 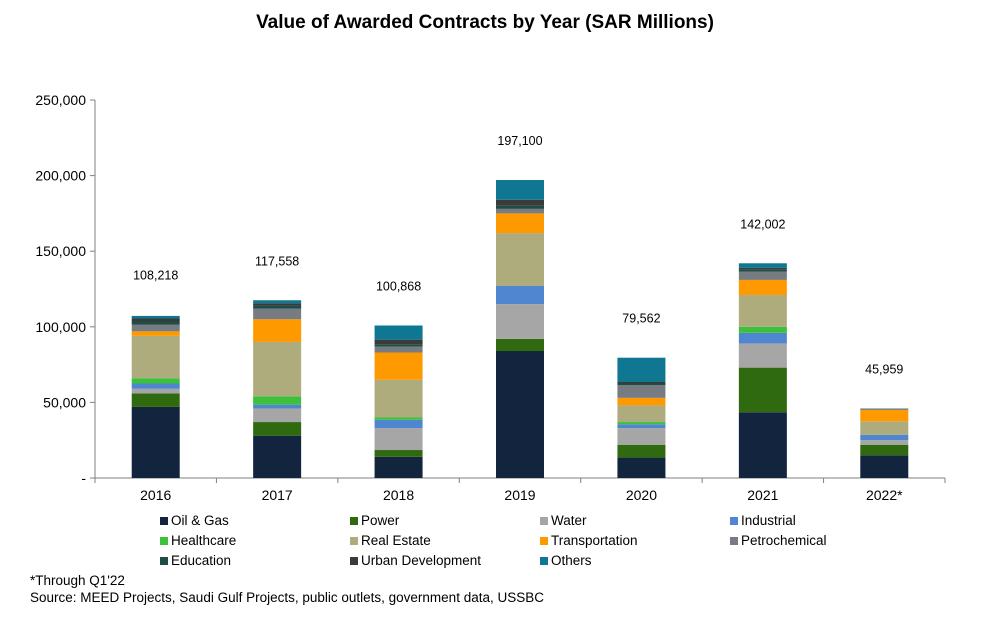 I want to click on legend-item: Transportation, so click(x=635, y=540).